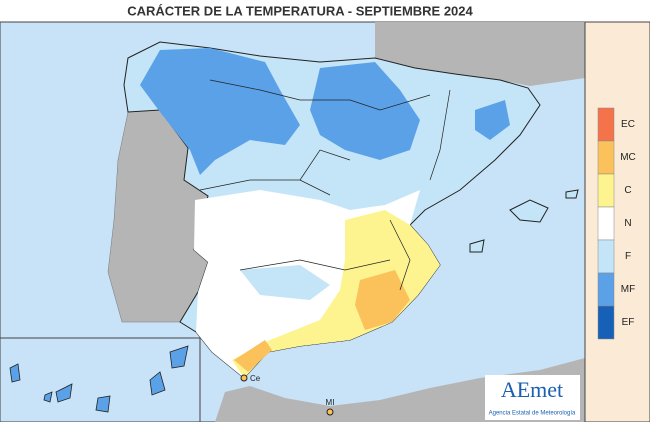 Image resolution: width=650 pixels, height=427 pixels. I want to click on mallorca, so click(529, 211).